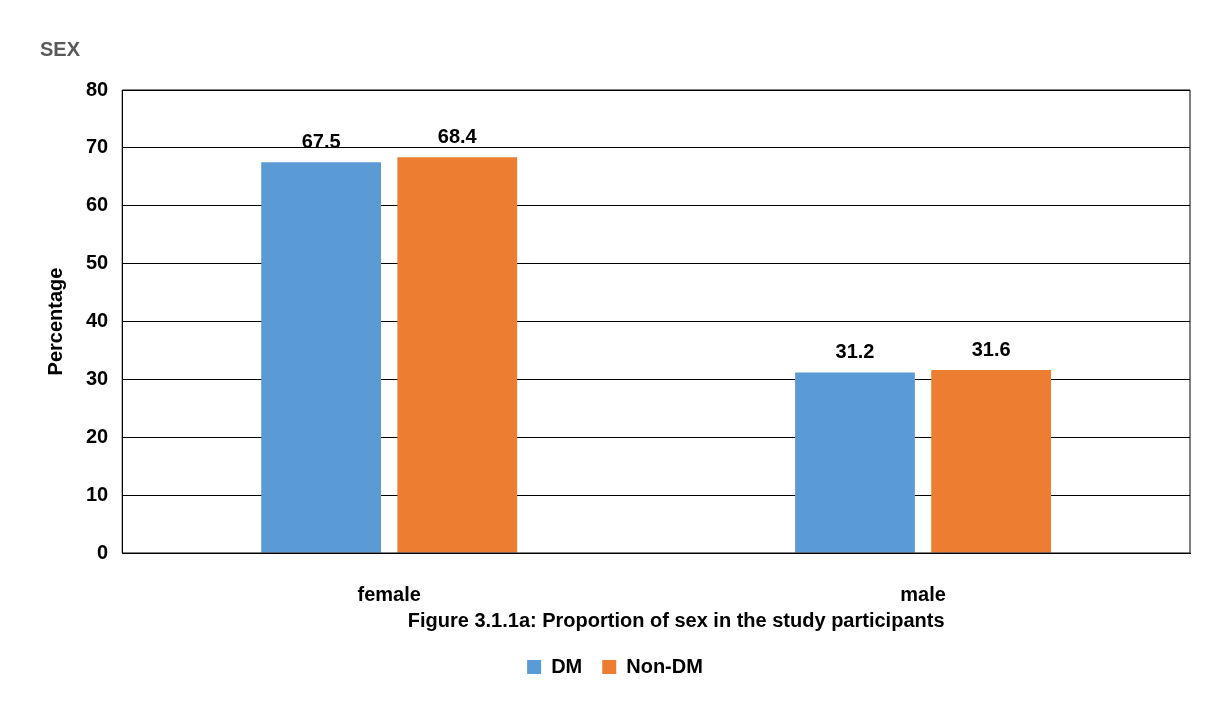  Describe the element at coordinates (457, 135) in the screenshot. I see `data-label: 68.4` at that location.